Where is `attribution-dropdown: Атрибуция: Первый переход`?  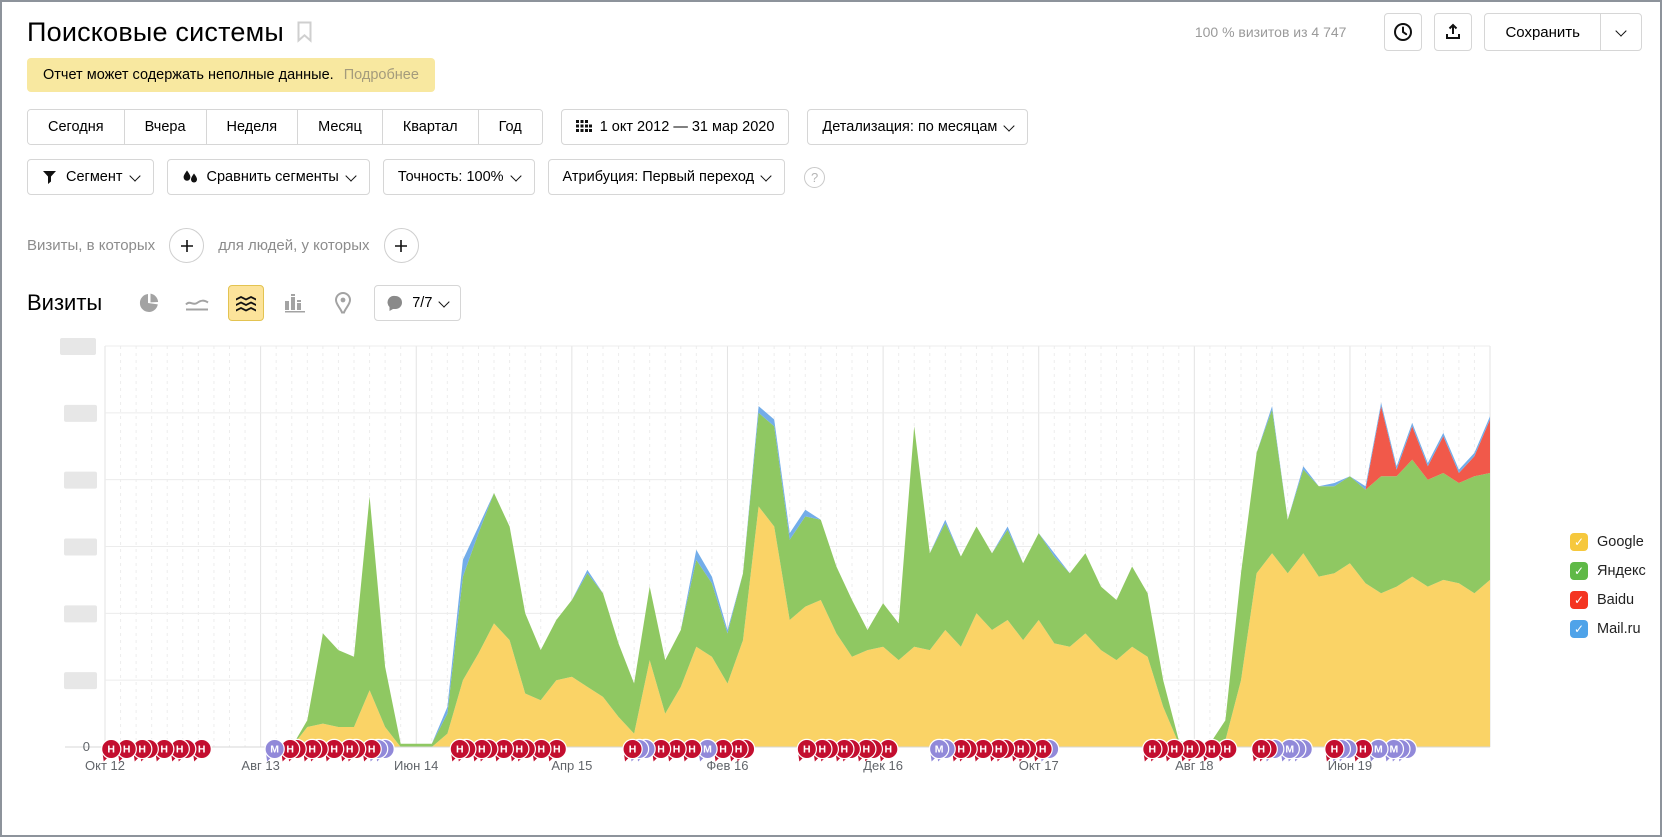
attribution-dropdown: Атрибуция: Первый переход is located at coordinates (666, 177).